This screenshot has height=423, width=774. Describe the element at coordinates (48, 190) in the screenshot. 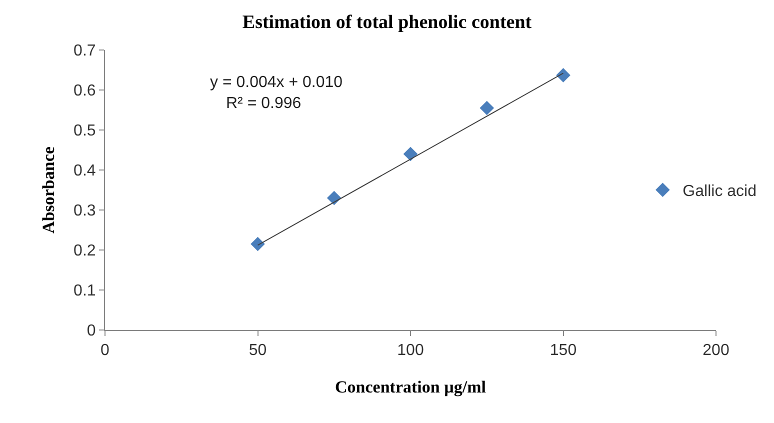

I see `y-axis-title: Absorbance` at that location.